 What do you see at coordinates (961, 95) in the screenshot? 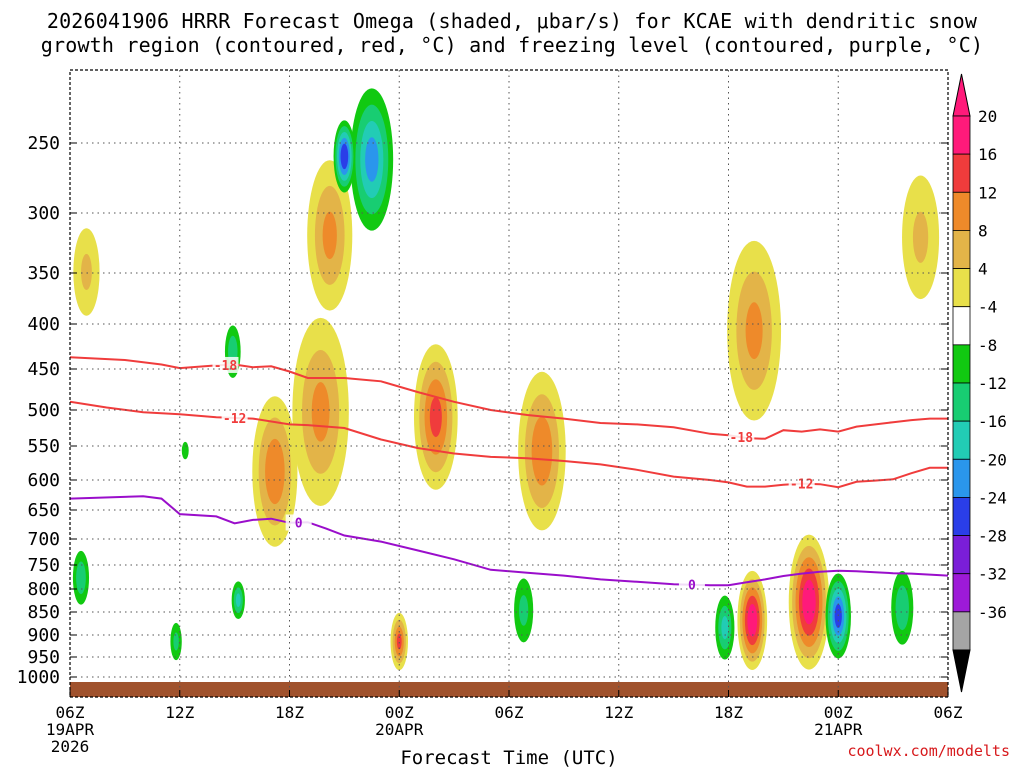
I see `colorbar-top-triangle` at bounding box center [961, 95].